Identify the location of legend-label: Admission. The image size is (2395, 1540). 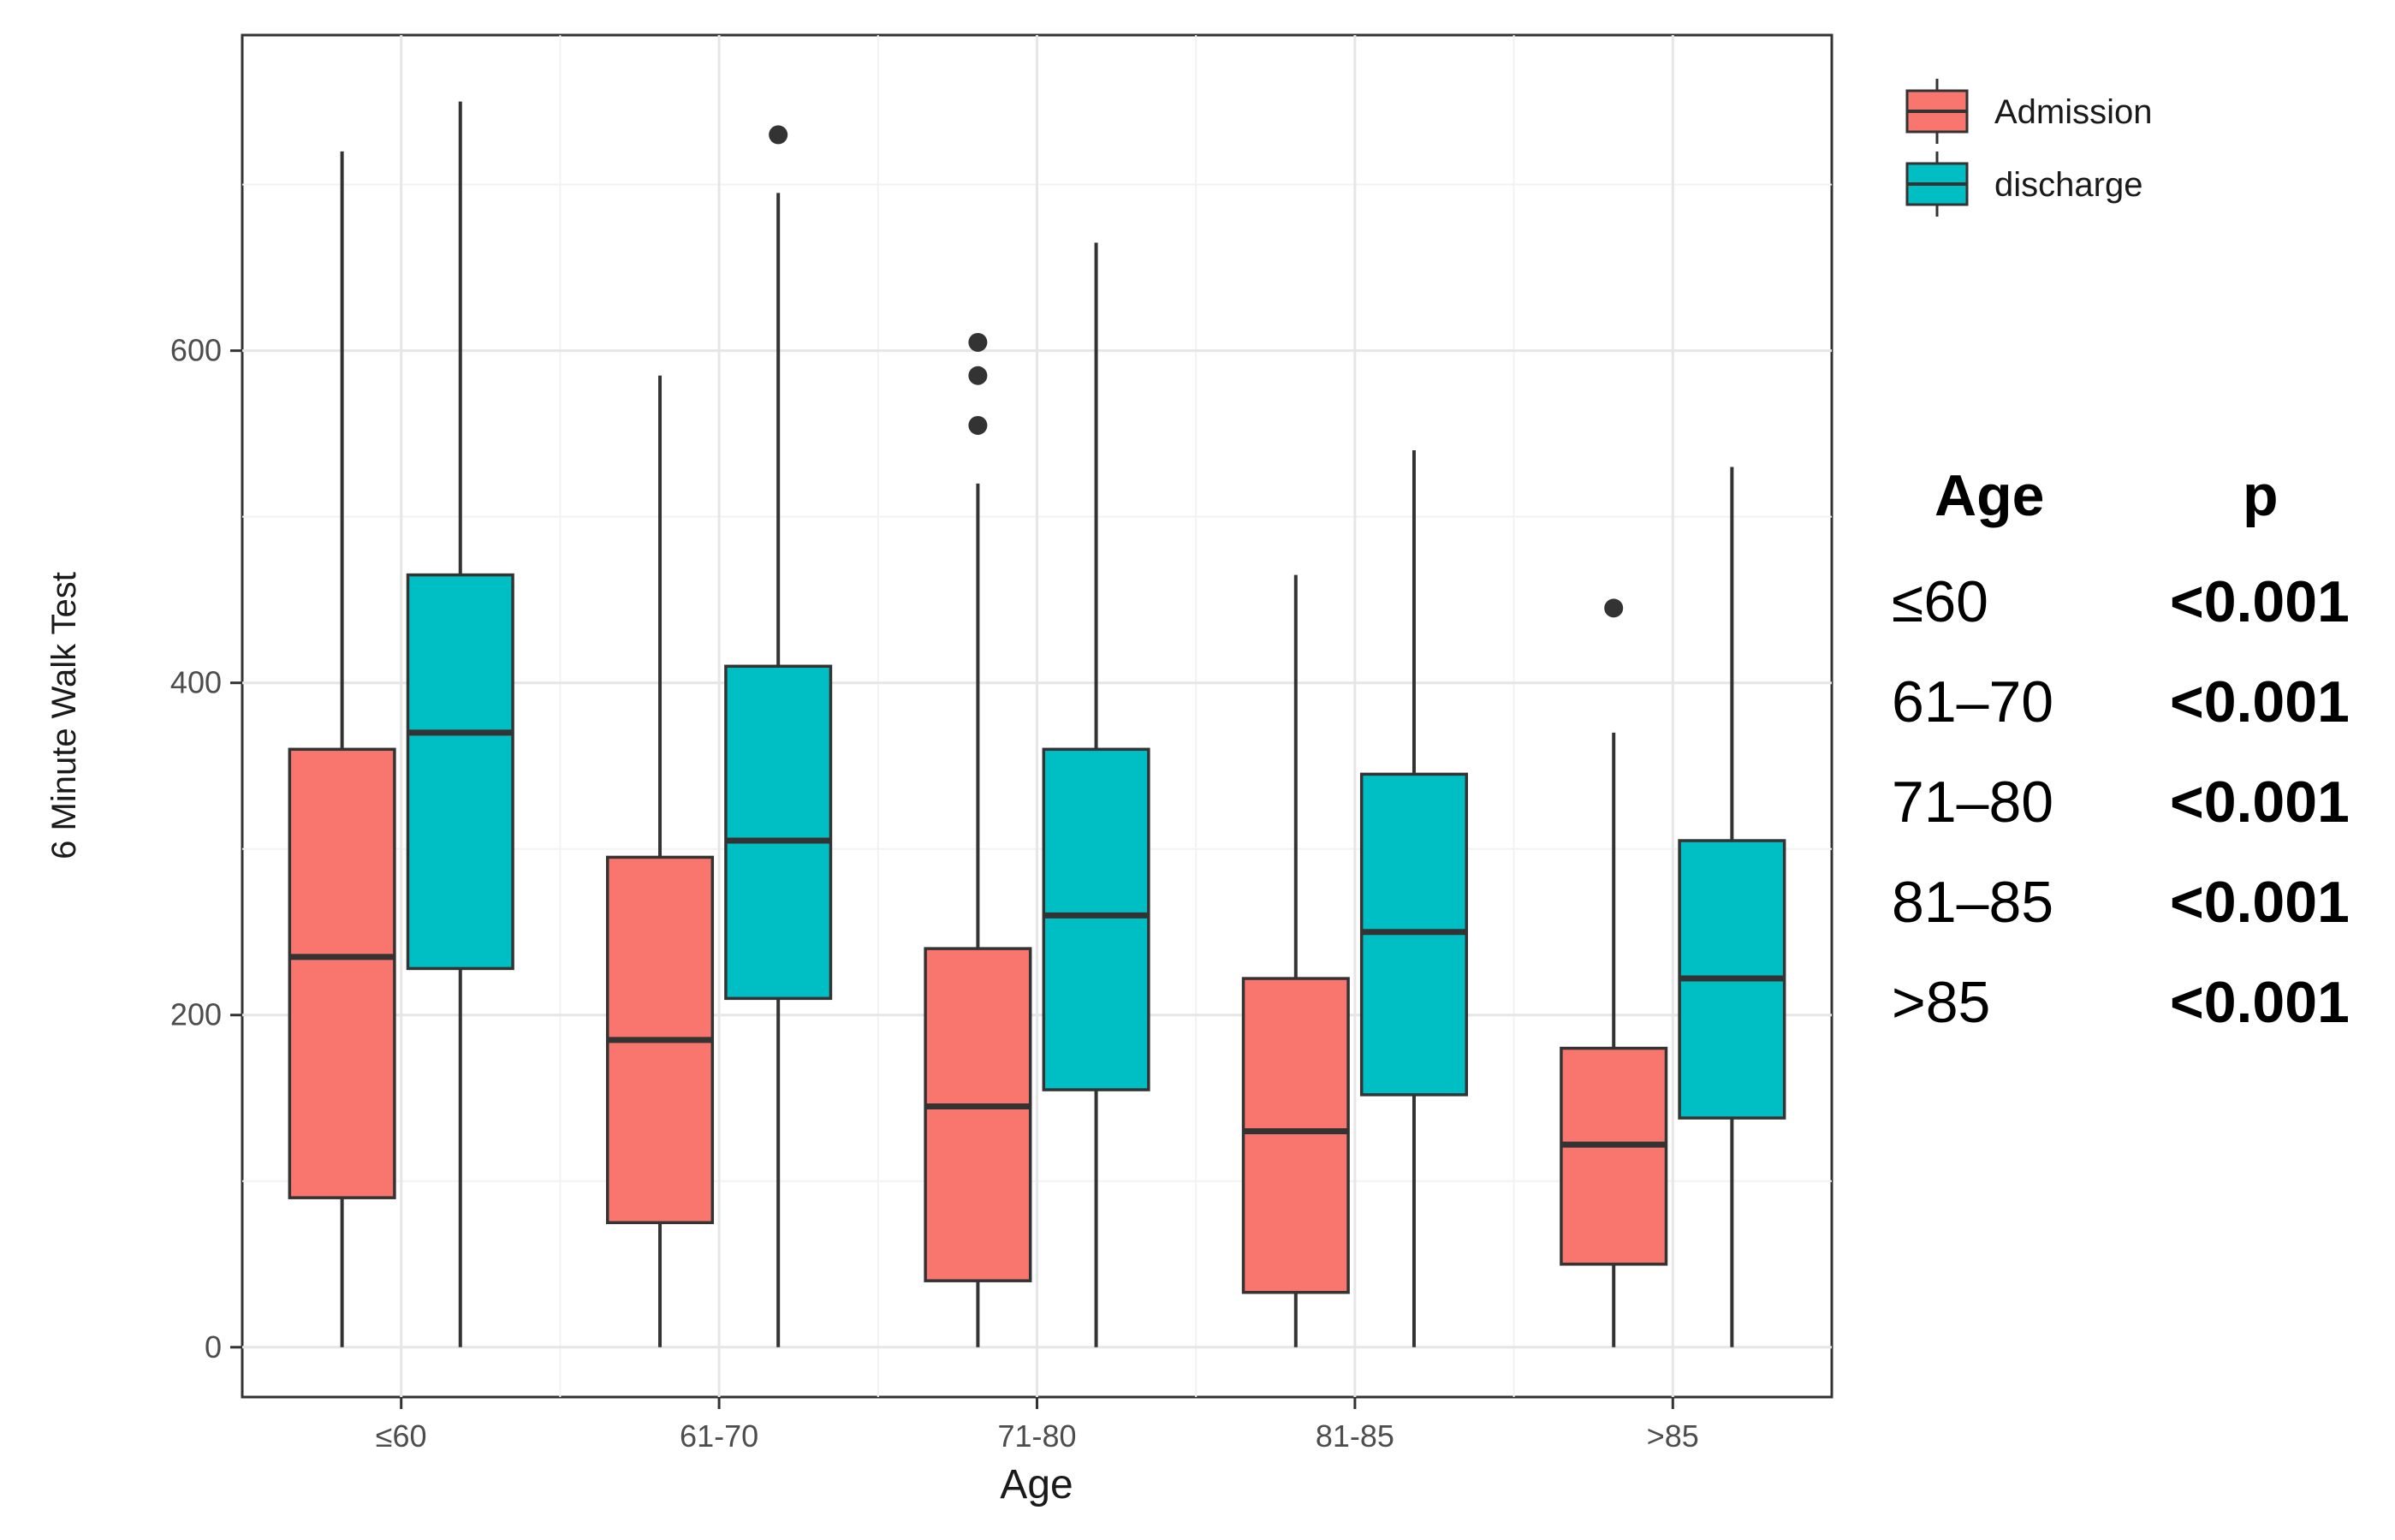
(2073, 112).